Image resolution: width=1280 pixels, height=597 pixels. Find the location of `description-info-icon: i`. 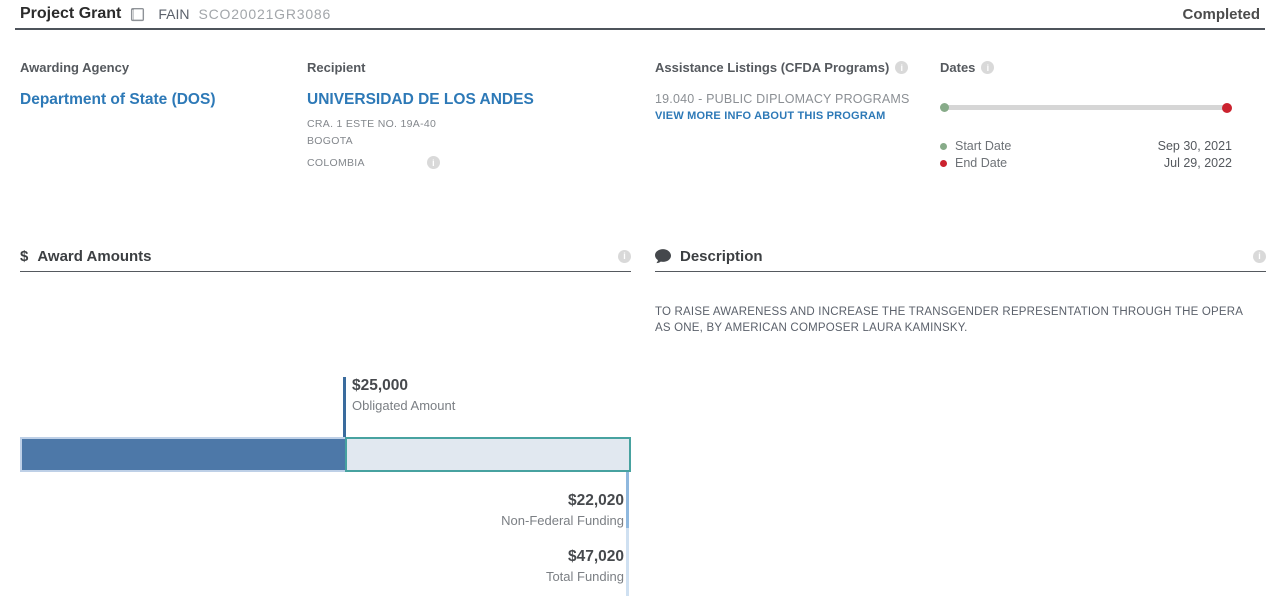

description-info-icon: i is located at coordinates (1259, 256).